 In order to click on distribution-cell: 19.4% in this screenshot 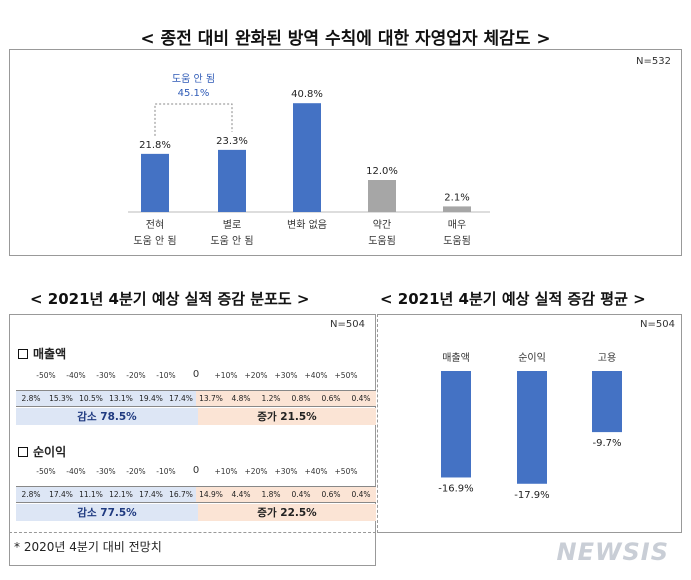, I will do `click(151, 398)`.